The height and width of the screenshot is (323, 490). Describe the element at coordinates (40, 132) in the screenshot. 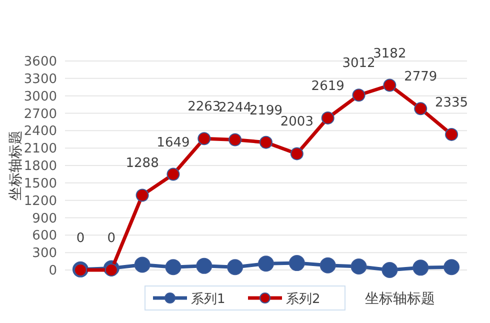

I see `y-tick-label: 2400` at that location.